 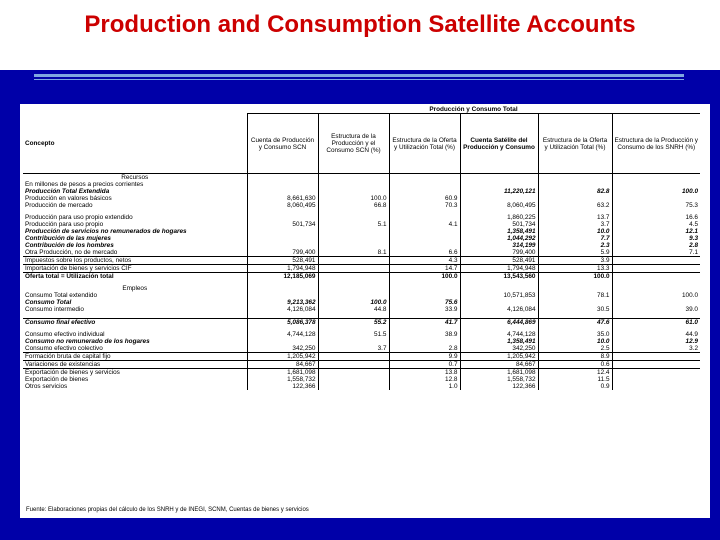 What do you see at coordinates (79, 217) in the screenshot?
I see `row-label: Producción para uso propio extendido` at bounding box center [79, 217].